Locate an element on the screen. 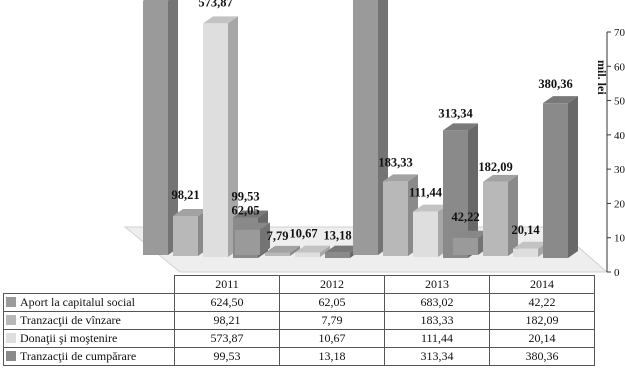 The image size is (625, 388). table-cell: 13,18 is located at coordinates (332, 356).